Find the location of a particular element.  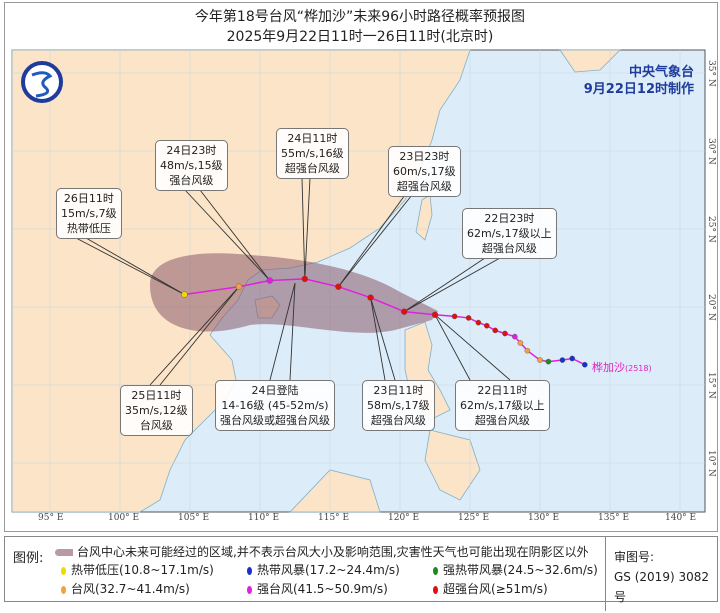

label-time: 24日23时 is located at coordinates (191, 150).